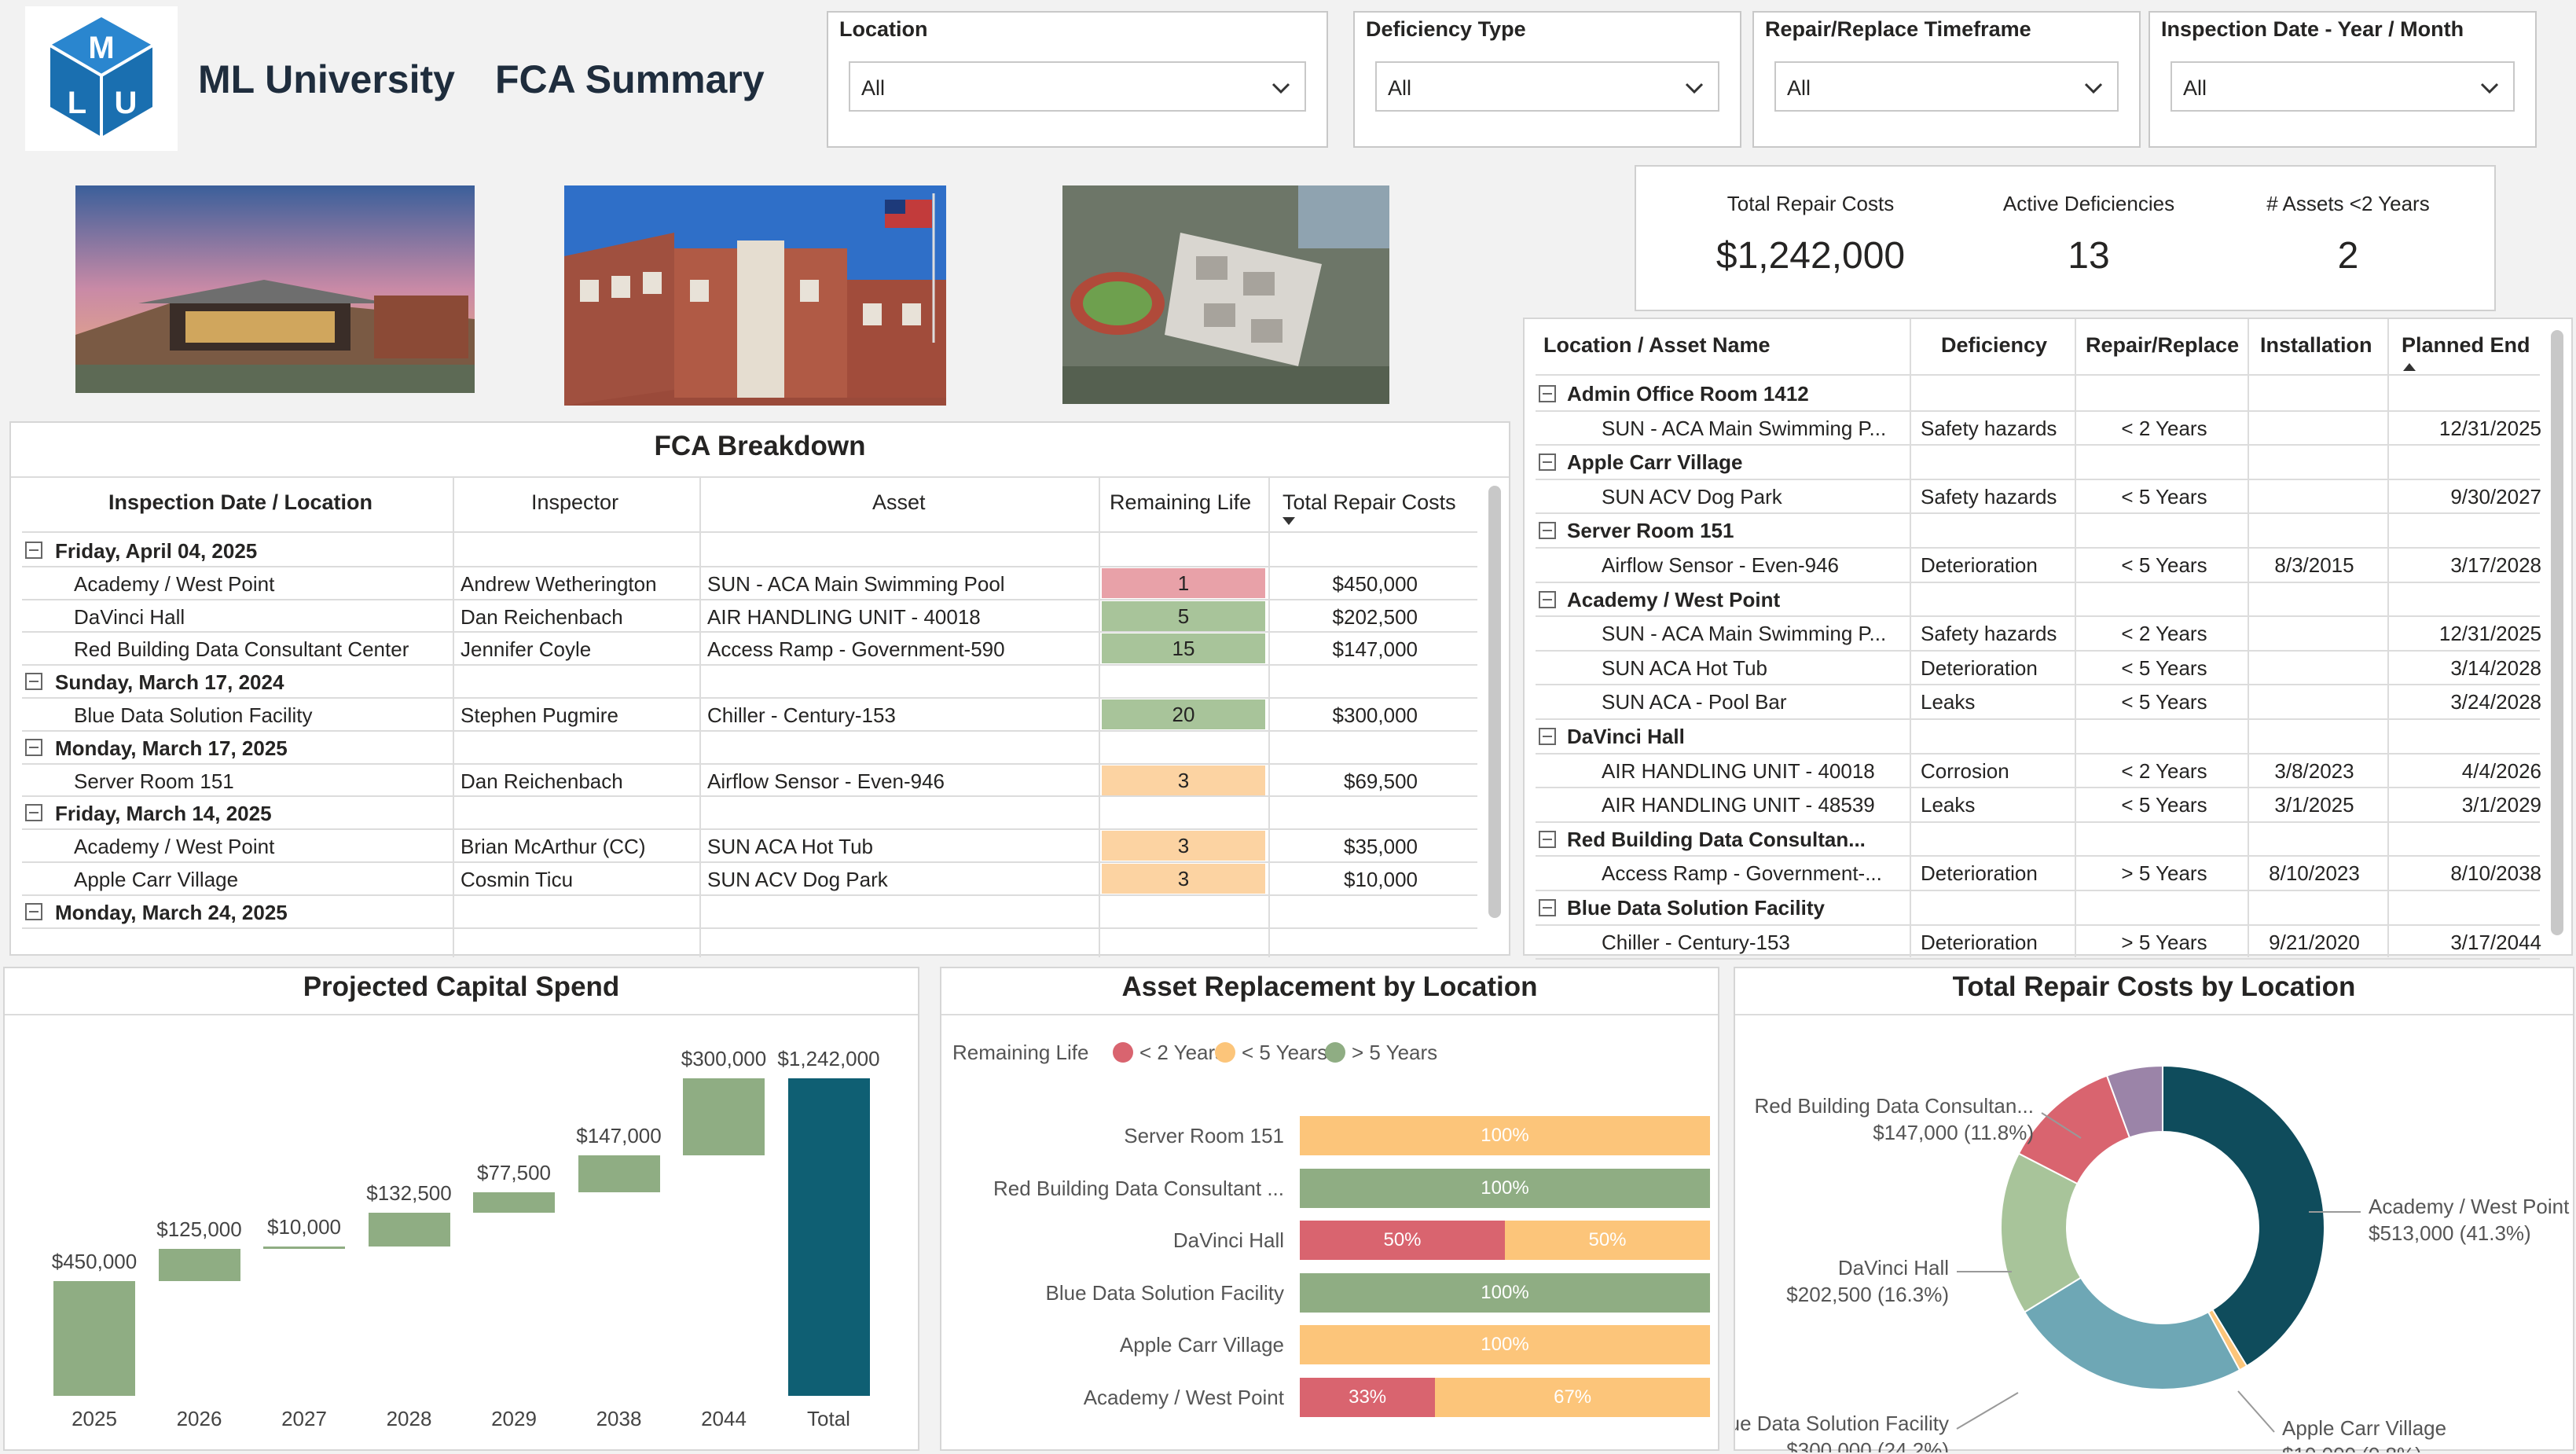 The image size is (2576, 1454). What do you see at coordinates (2195, 88) in the screenshot?
I see `dropdown-value: All` at bounding box center [2195, 88].